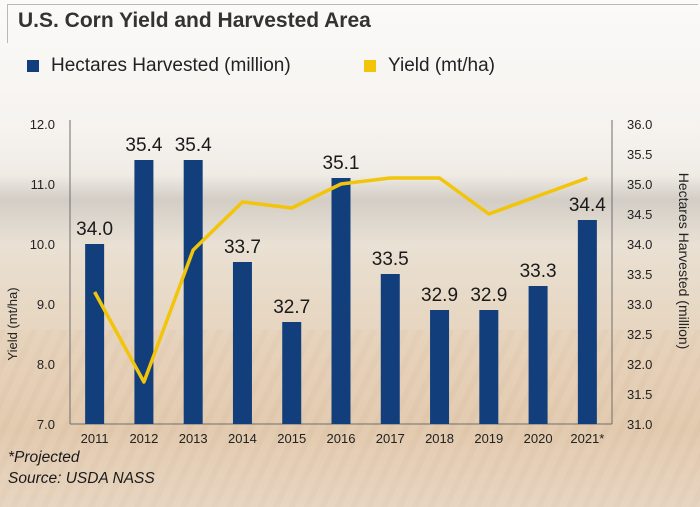 The image size is (700, 507). I want to click on x-tick-label: 2013, so click(193, 438).